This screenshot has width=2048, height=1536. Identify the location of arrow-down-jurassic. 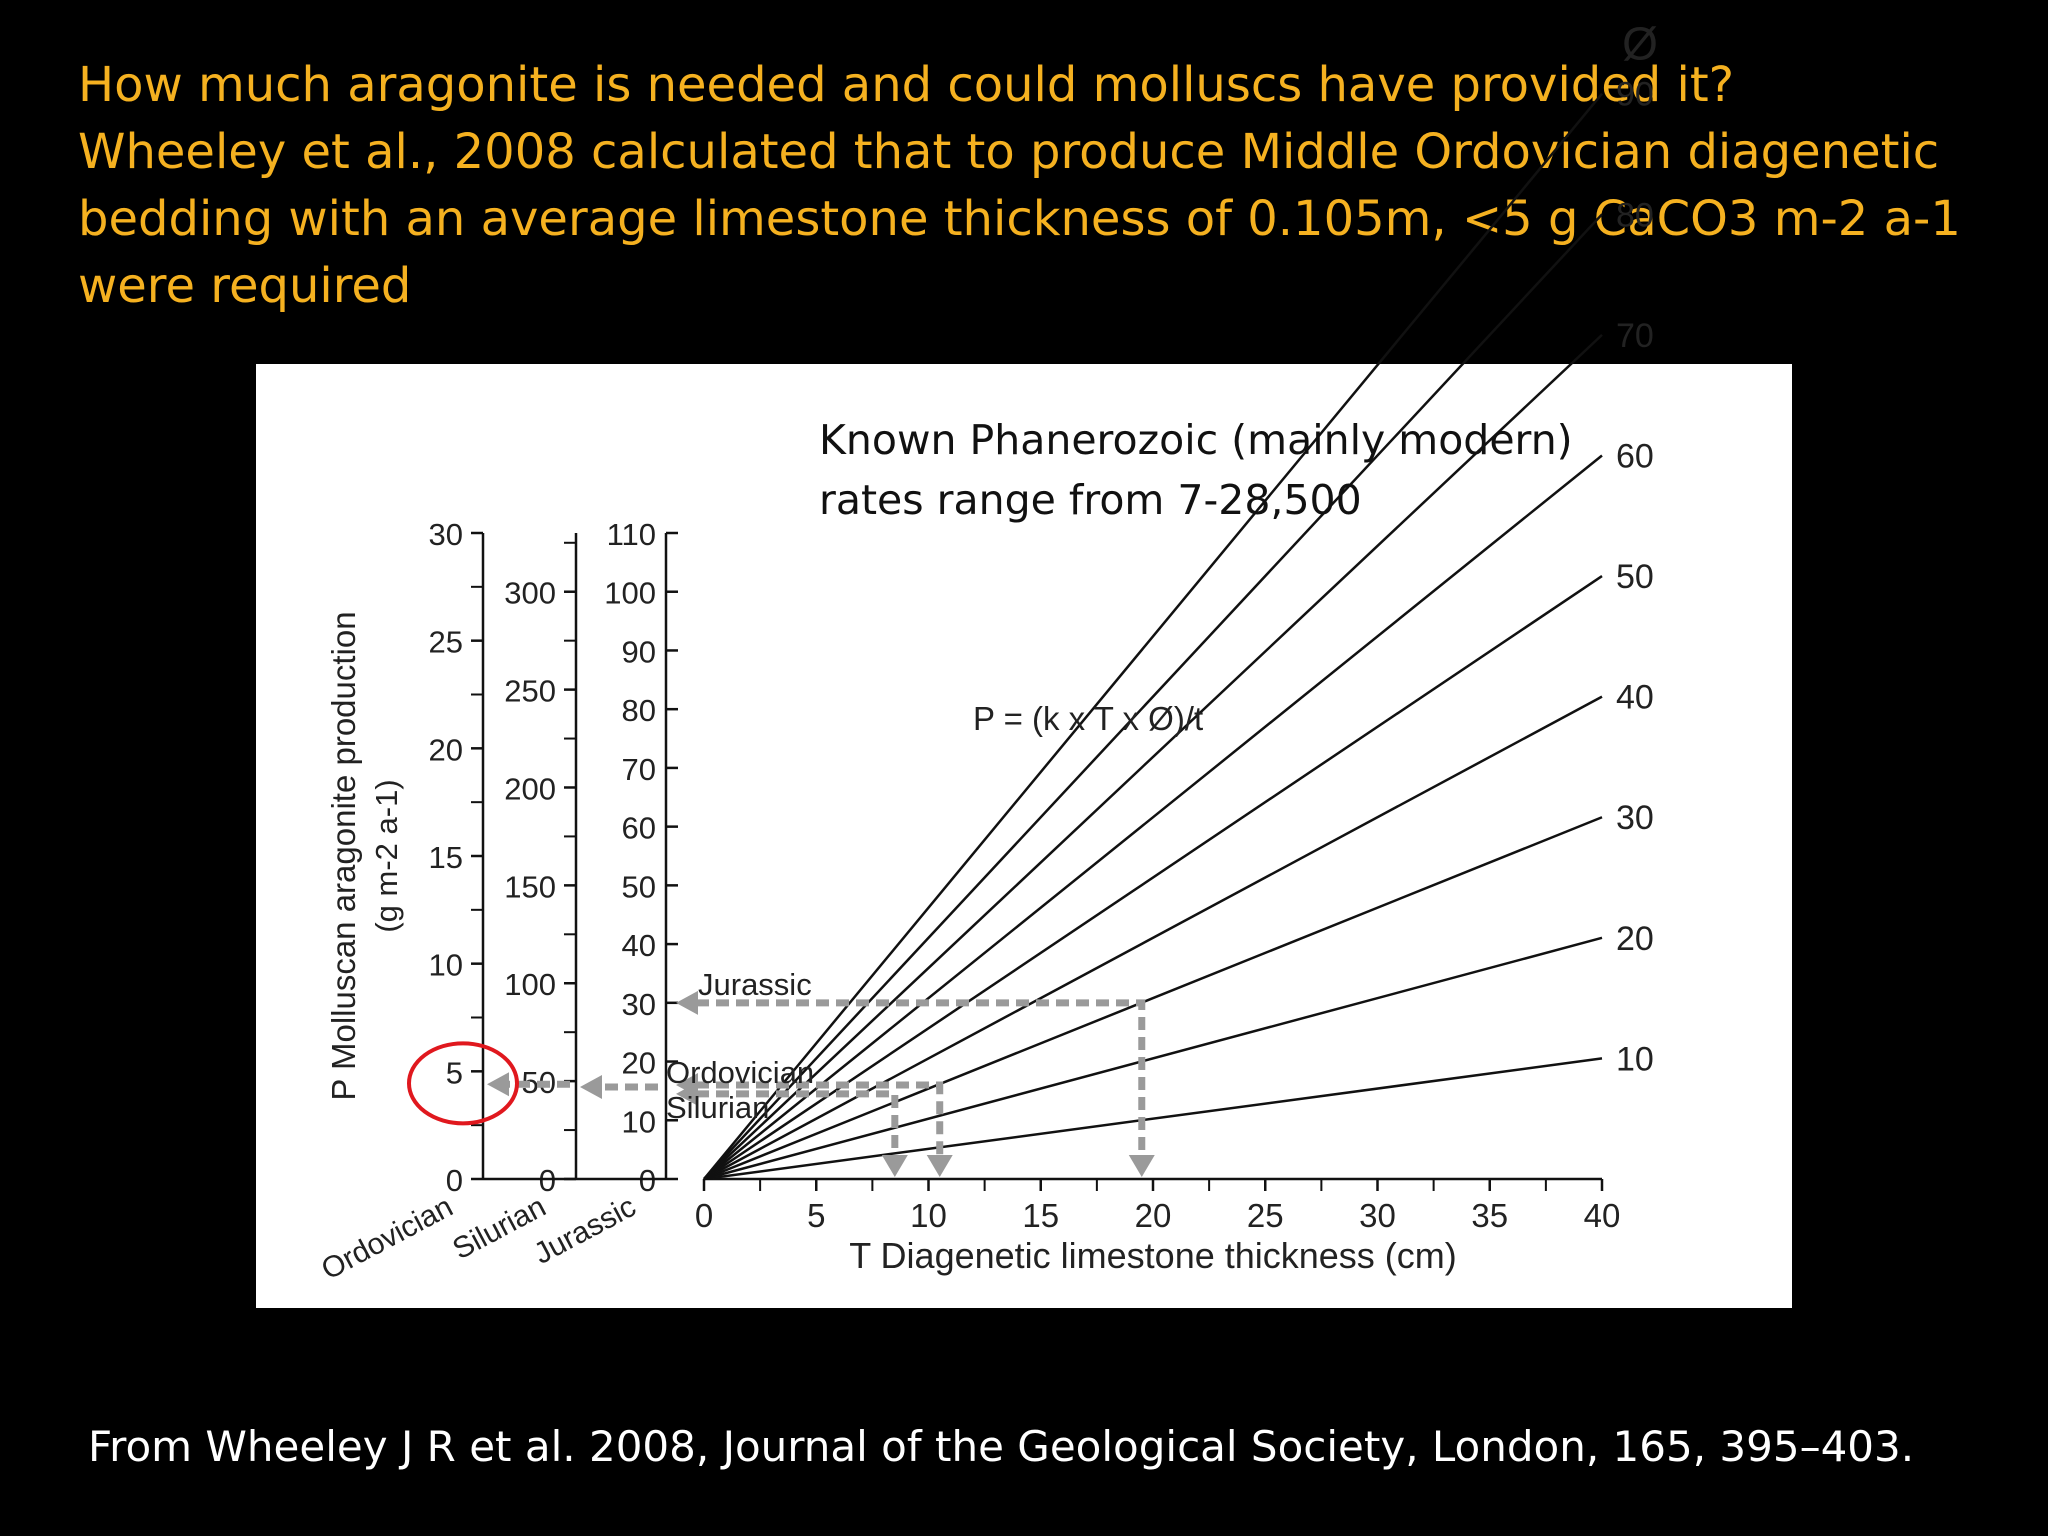
(1141, 1166).